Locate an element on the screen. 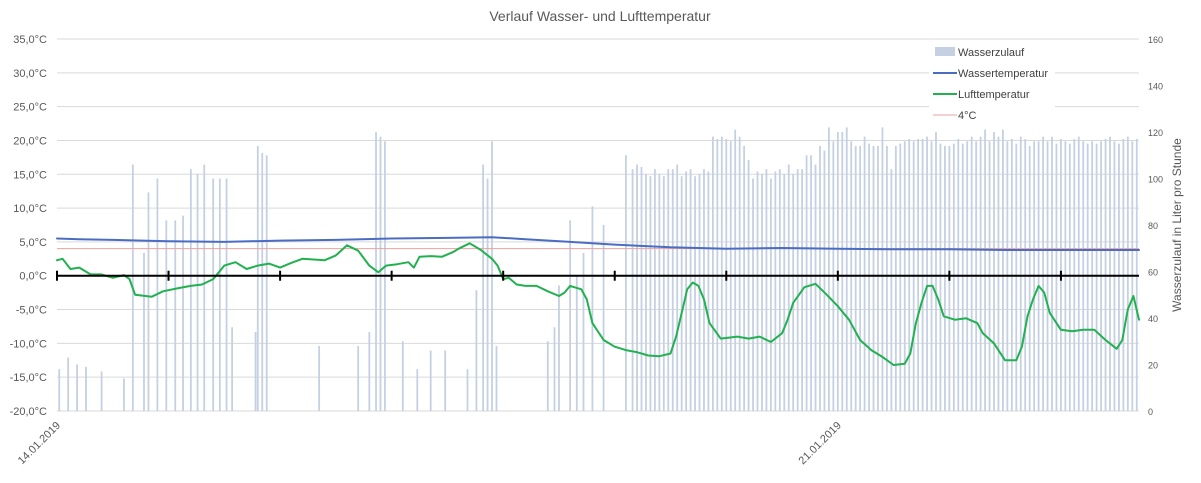  left-tick-label-10: 30,0°C is located at coordinates (30, 74).